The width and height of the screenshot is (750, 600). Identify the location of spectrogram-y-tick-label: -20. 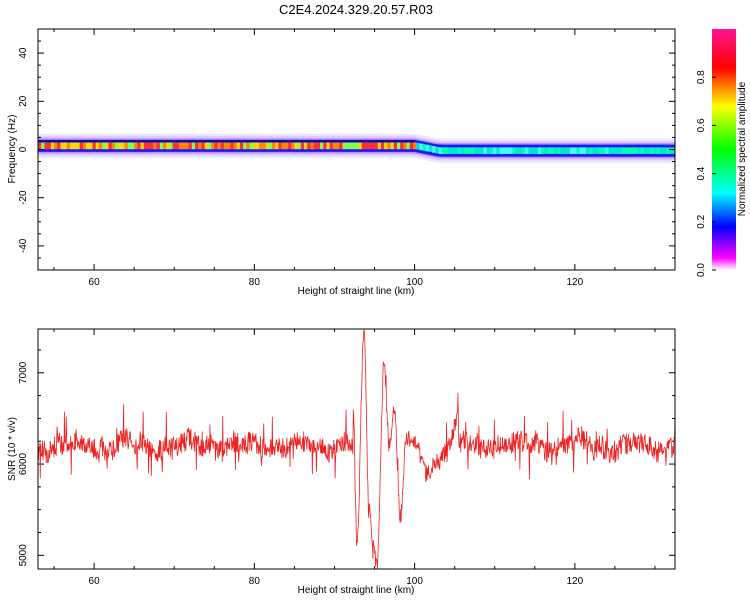
(23, 197).